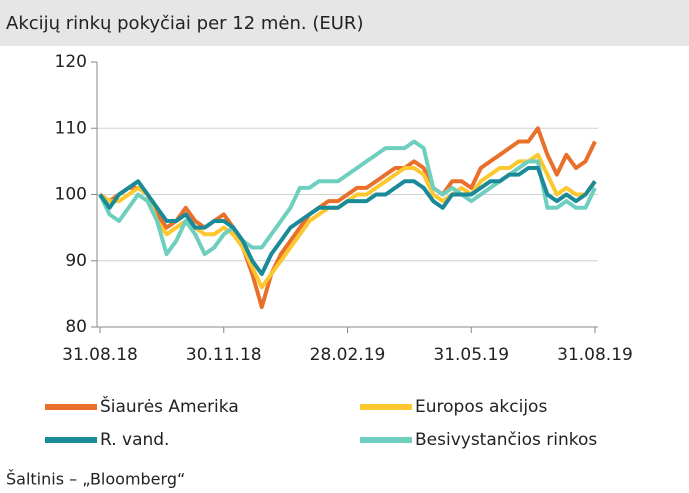 Image resolution: width=689 pixels, height=493 pixels. I want to click on y-tick-label: 110, so click(71, 128).